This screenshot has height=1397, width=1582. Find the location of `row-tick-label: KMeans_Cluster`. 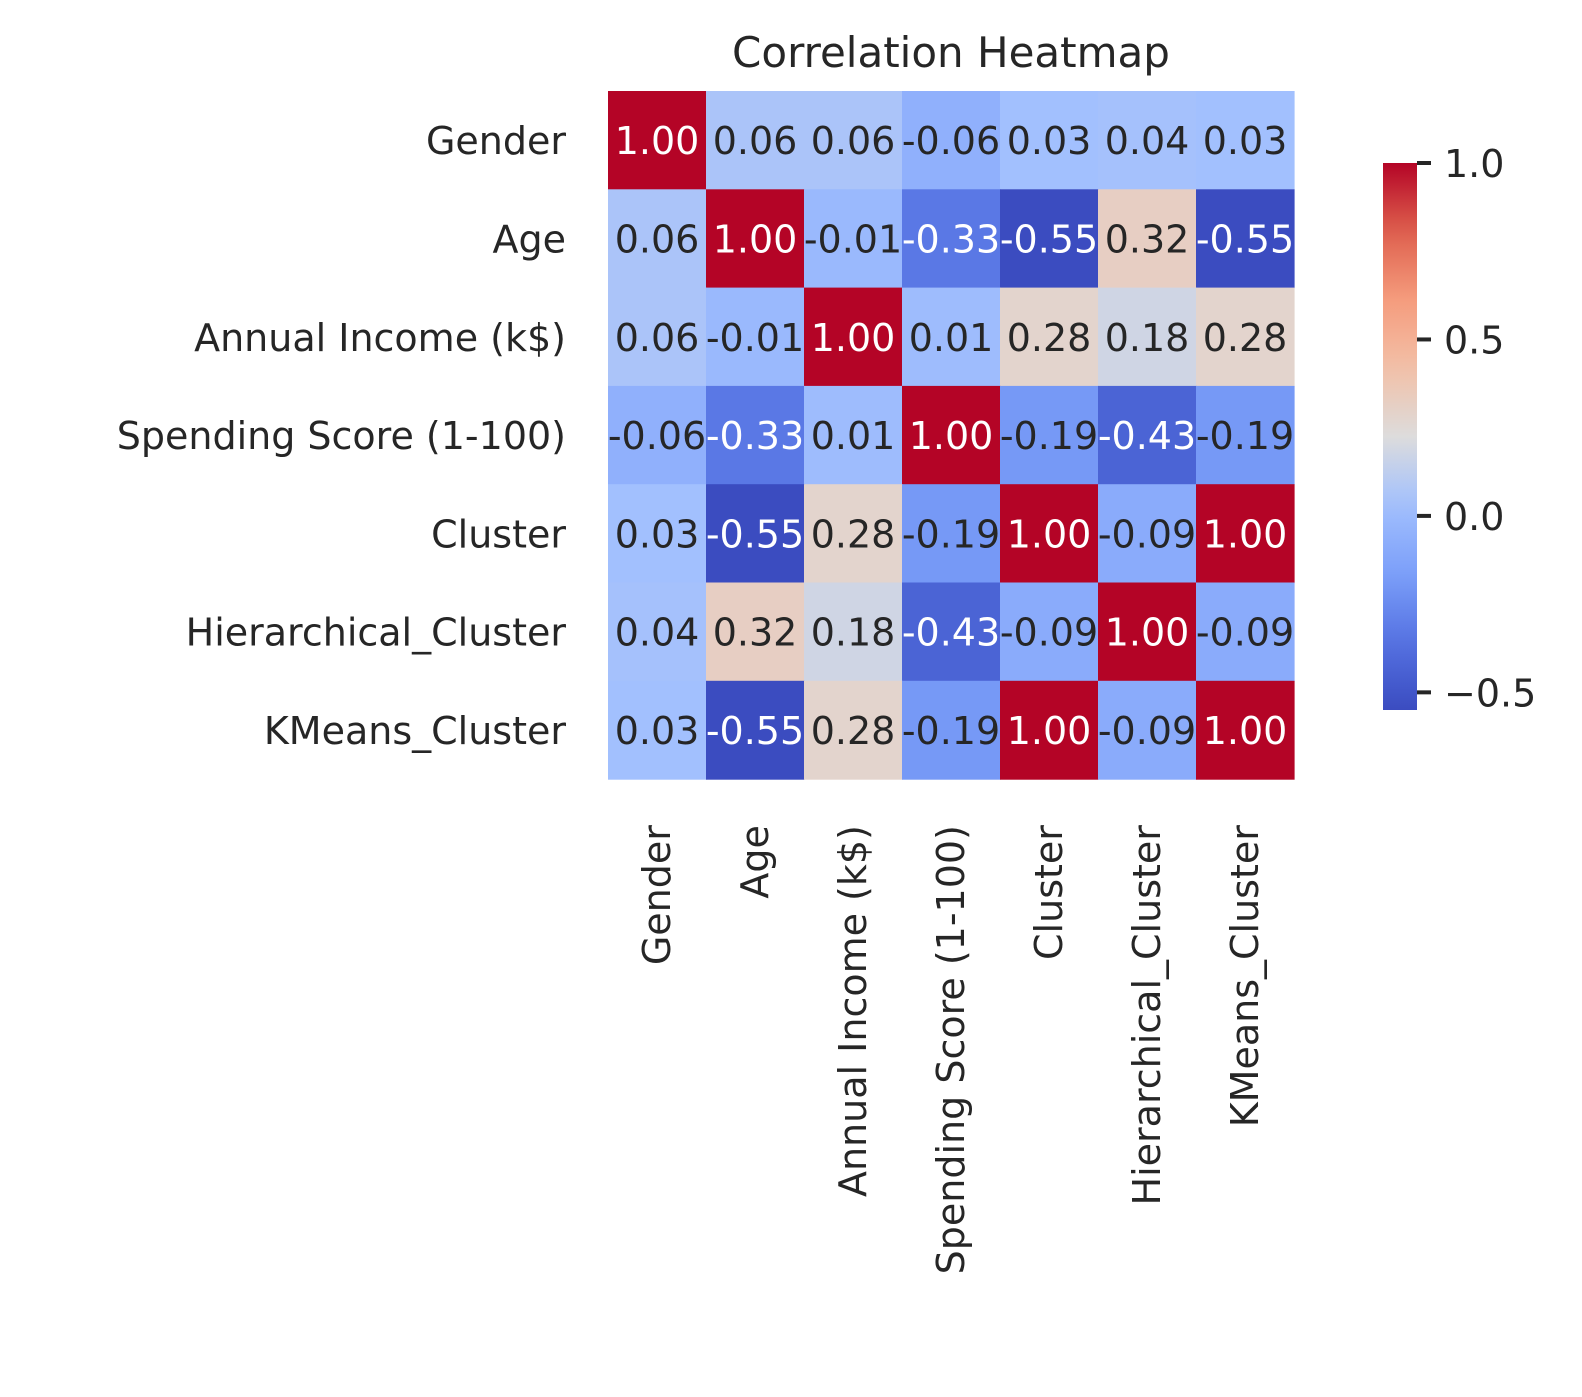

row-tick-label: KMeans_Cluster is located at coordinates (415, 731).